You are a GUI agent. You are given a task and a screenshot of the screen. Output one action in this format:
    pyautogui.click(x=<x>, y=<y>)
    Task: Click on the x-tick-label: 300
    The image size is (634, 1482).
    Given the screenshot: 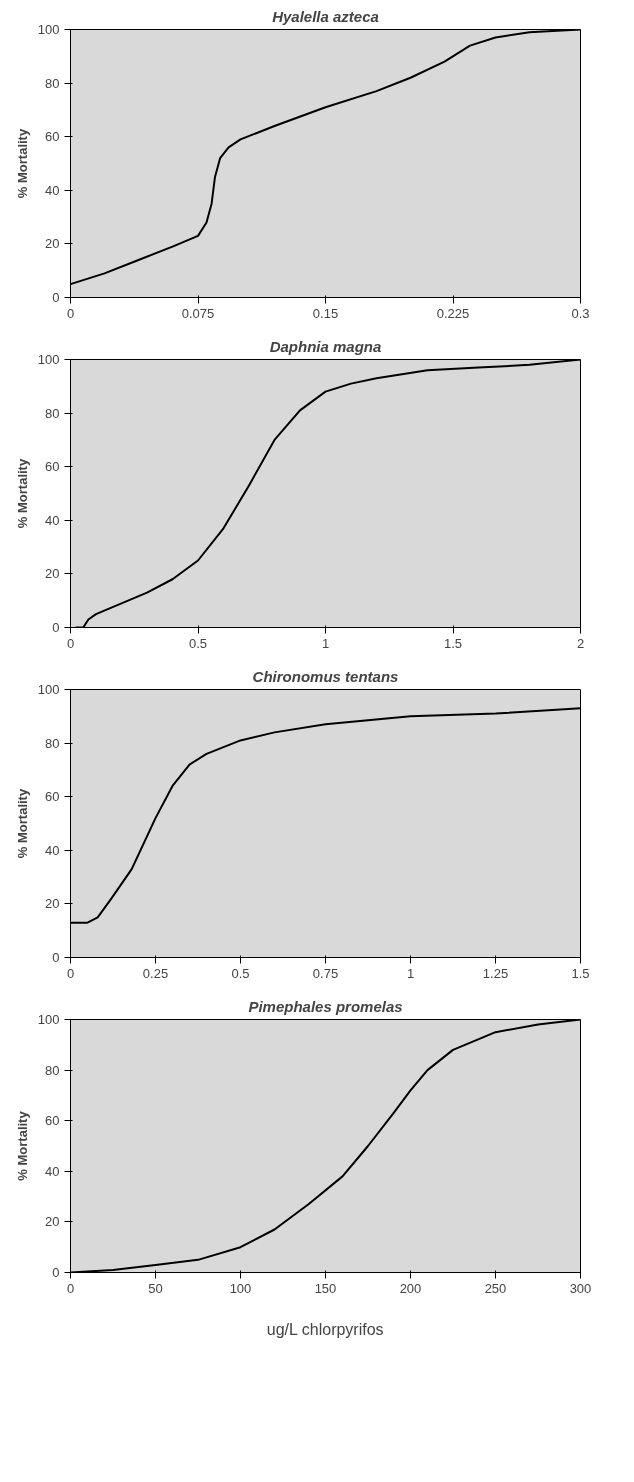 What is the action you would take?
    pyautogui.click(x=580, y=1288)
    